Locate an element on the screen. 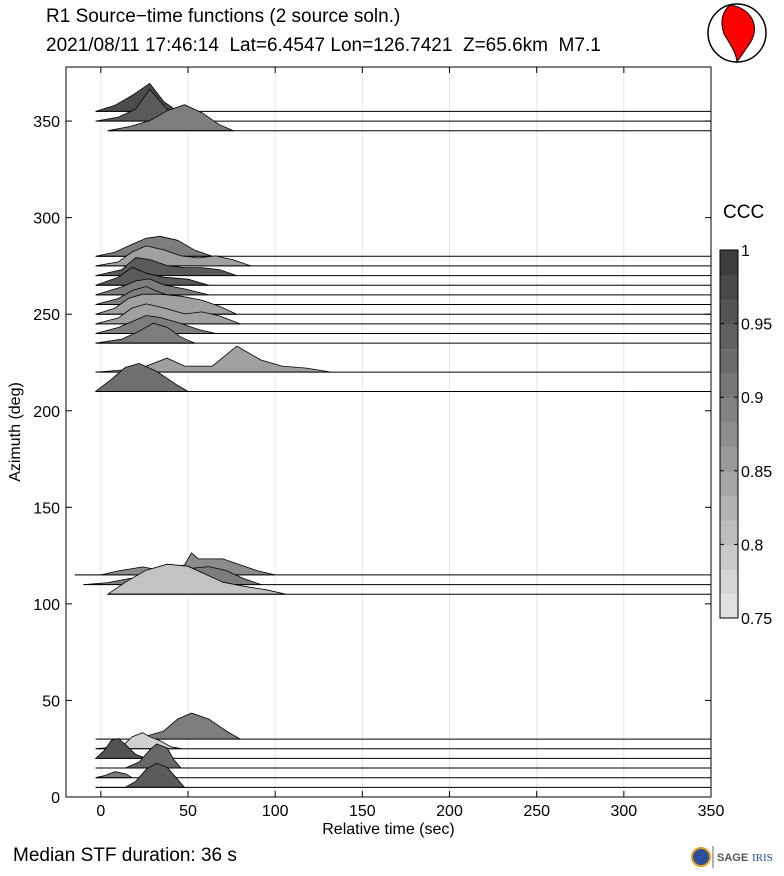  y-tick-label: 50 is located at coordinates (51, 701).